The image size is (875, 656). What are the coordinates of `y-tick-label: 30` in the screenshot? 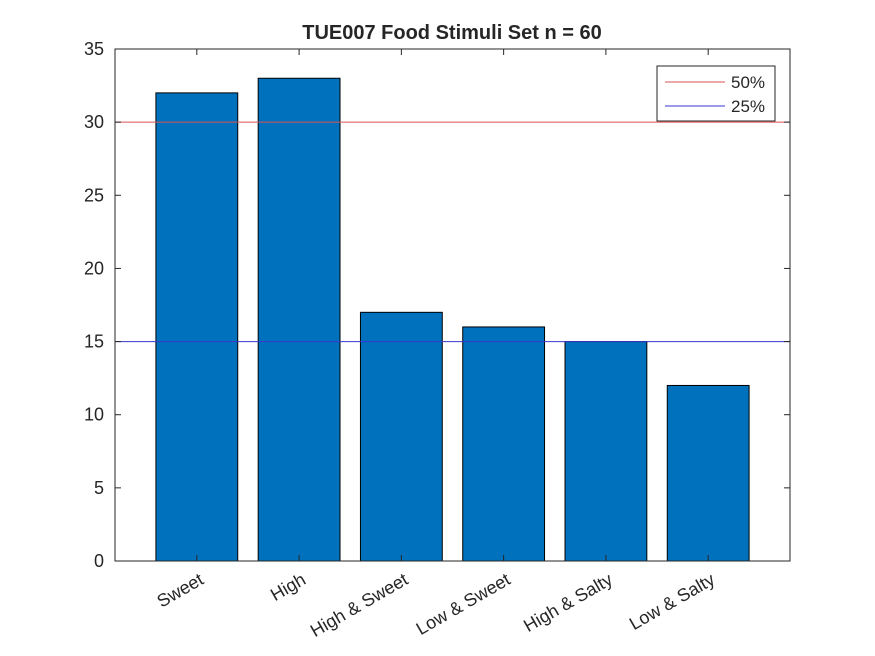 It's located at (94, 122).